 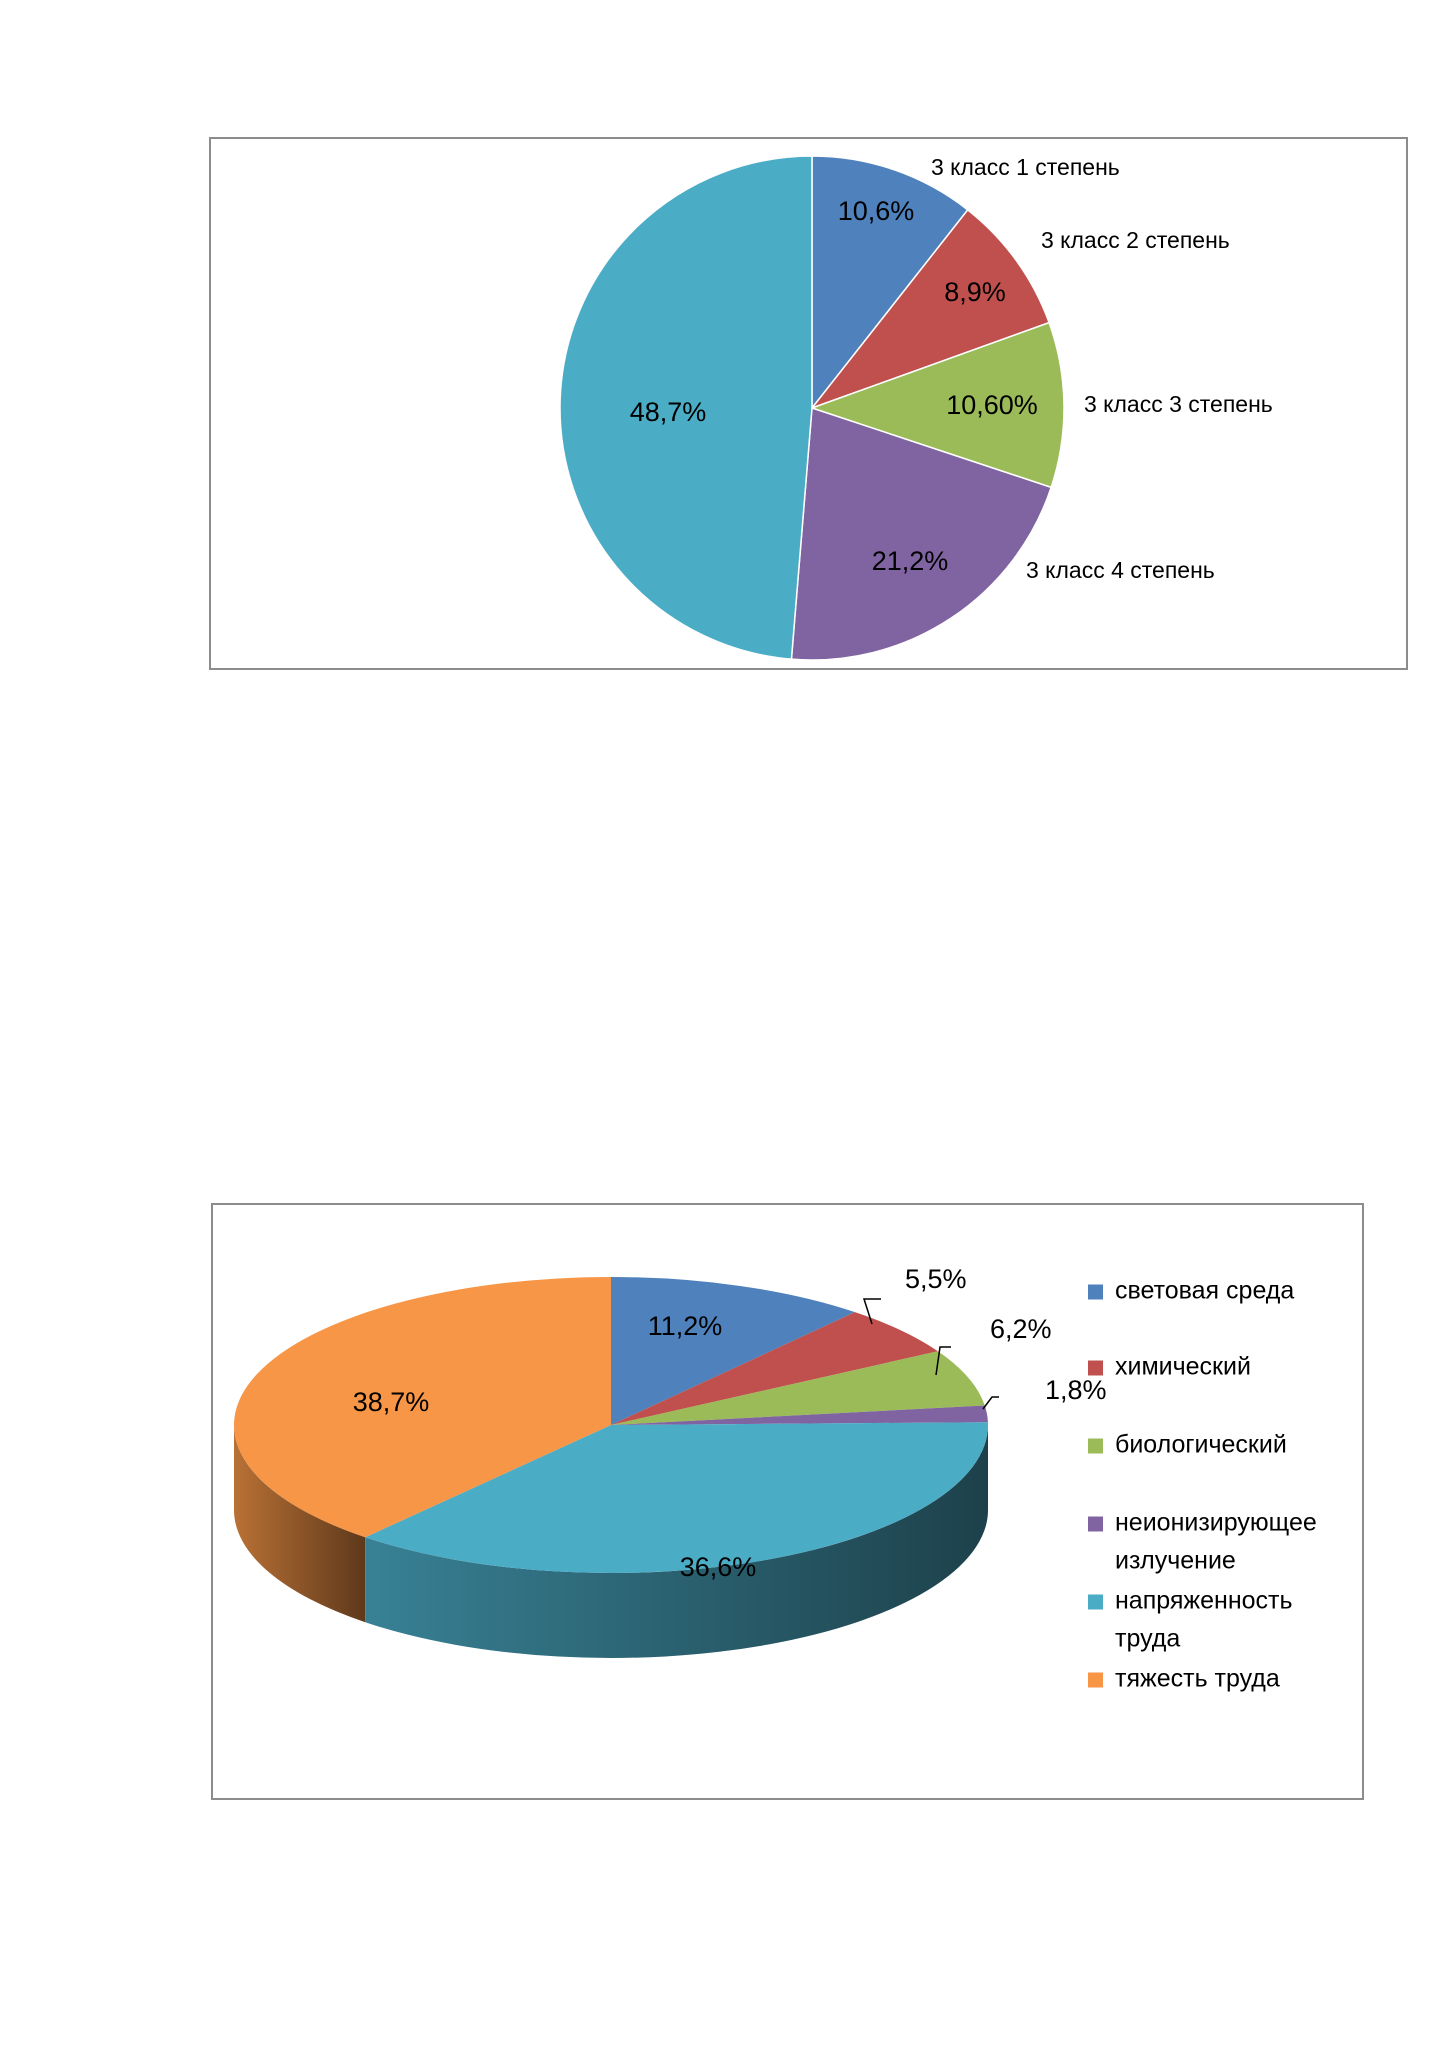 I want to click on data-label-5: 36,6%, so click(x=718, y=1567).